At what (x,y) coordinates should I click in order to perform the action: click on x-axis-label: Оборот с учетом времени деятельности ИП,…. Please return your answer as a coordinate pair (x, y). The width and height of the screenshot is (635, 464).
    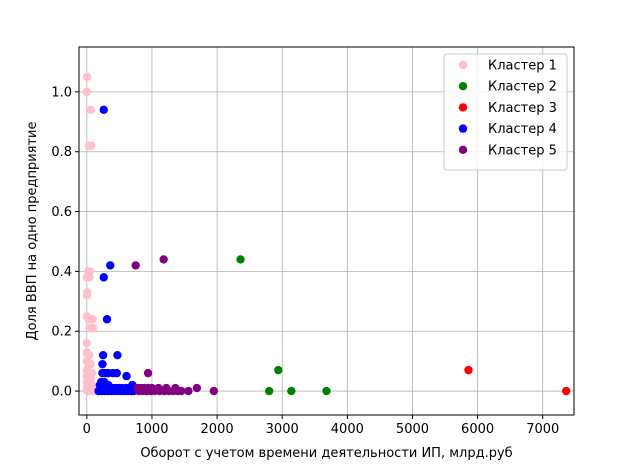
    Looking at the image, I should click on (326, 453).